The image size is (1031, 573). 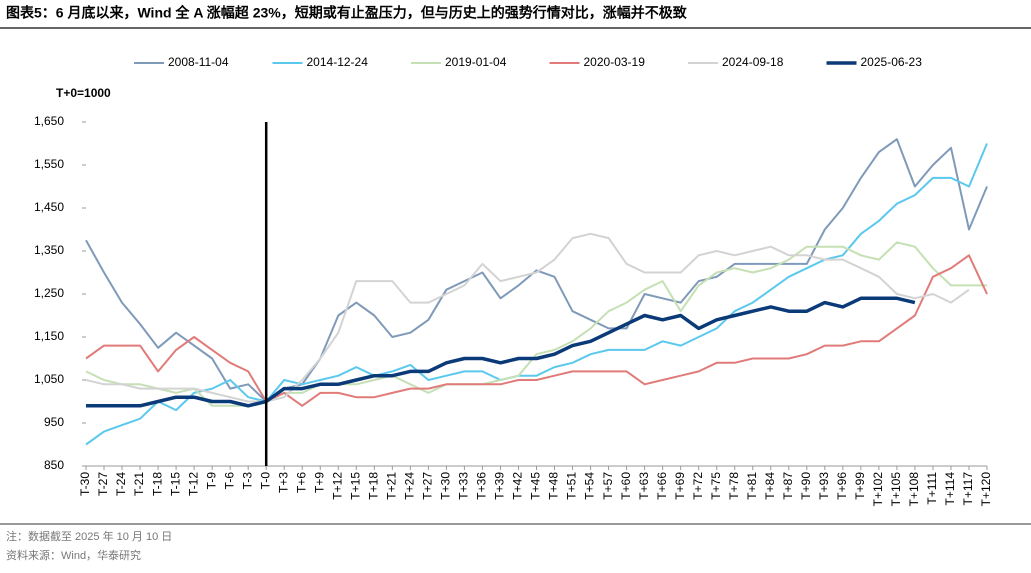 What do you see at coordinates (896, 489) in the screenshot?
I see `x-tick-label: T+105` at bounding box center [896, 489].